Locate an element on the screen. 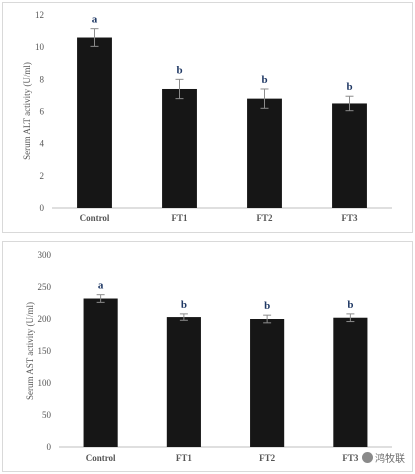 Image resolution: width=415 pixels, height=474 pixels. y-tick-label: 200 is located at coordinates (45, 319).